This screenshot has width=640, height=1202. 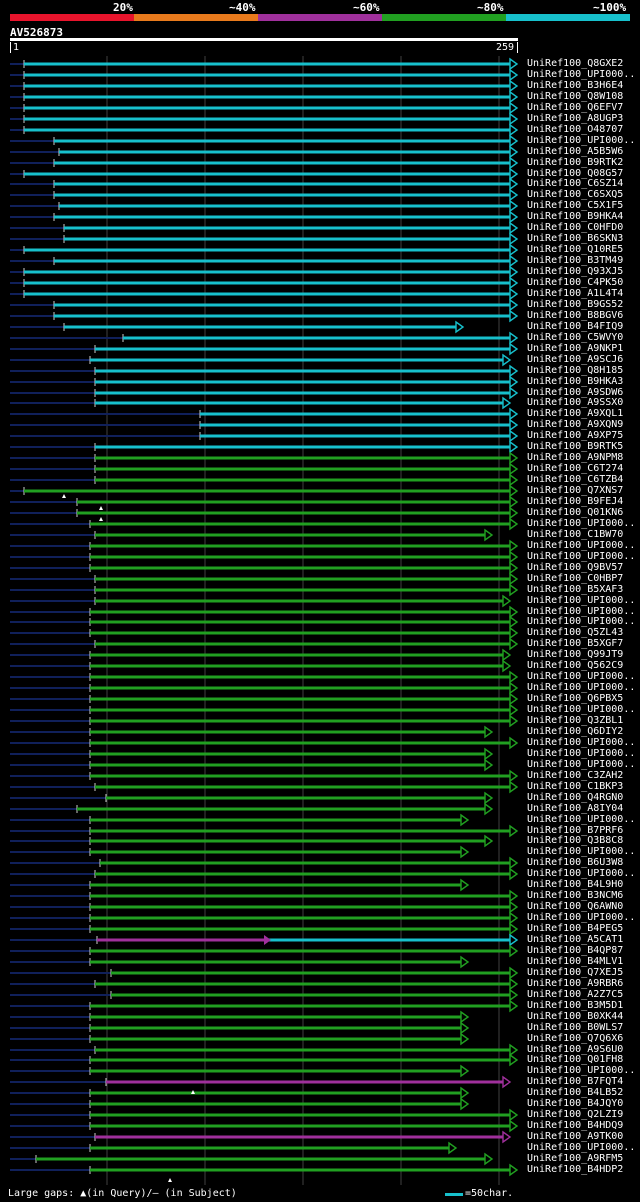 What do you see at coordinates (575, 424) in the screenshot?
I see `hit-label: UniRef100_A9XQN9` at bounding box center [575, 424].